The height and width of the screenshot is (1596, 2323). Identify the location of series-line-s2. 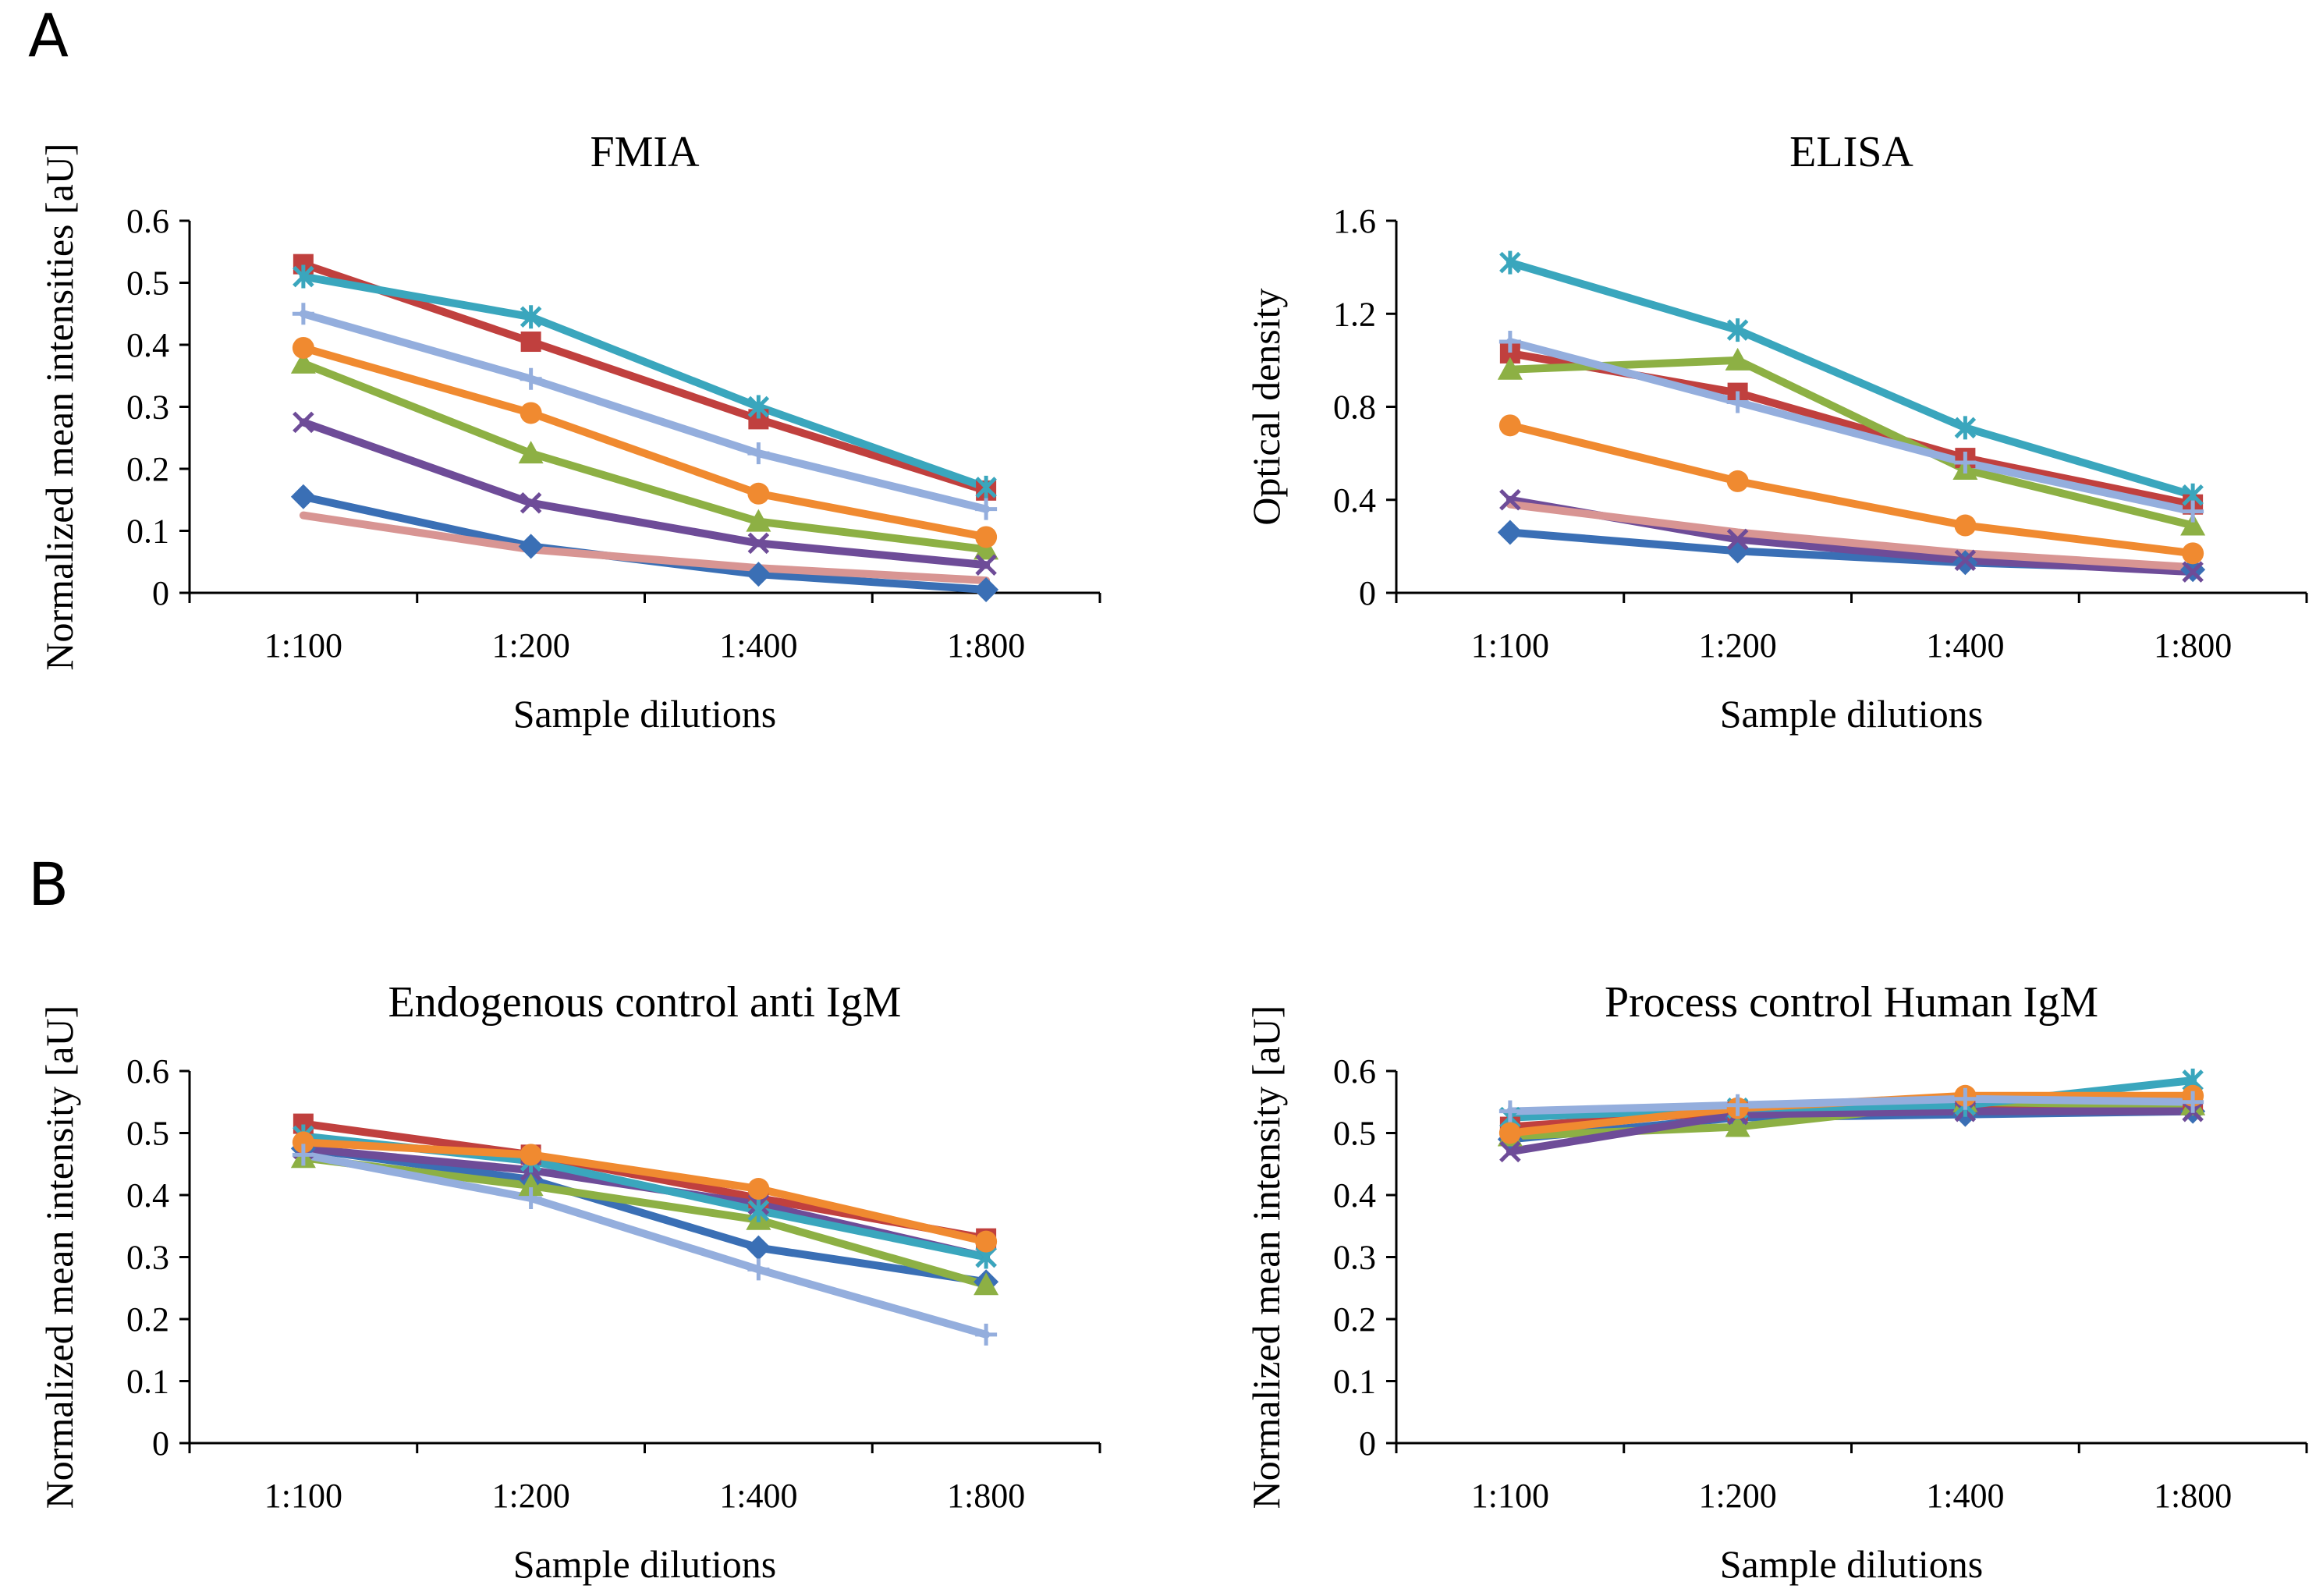
(645, 377).